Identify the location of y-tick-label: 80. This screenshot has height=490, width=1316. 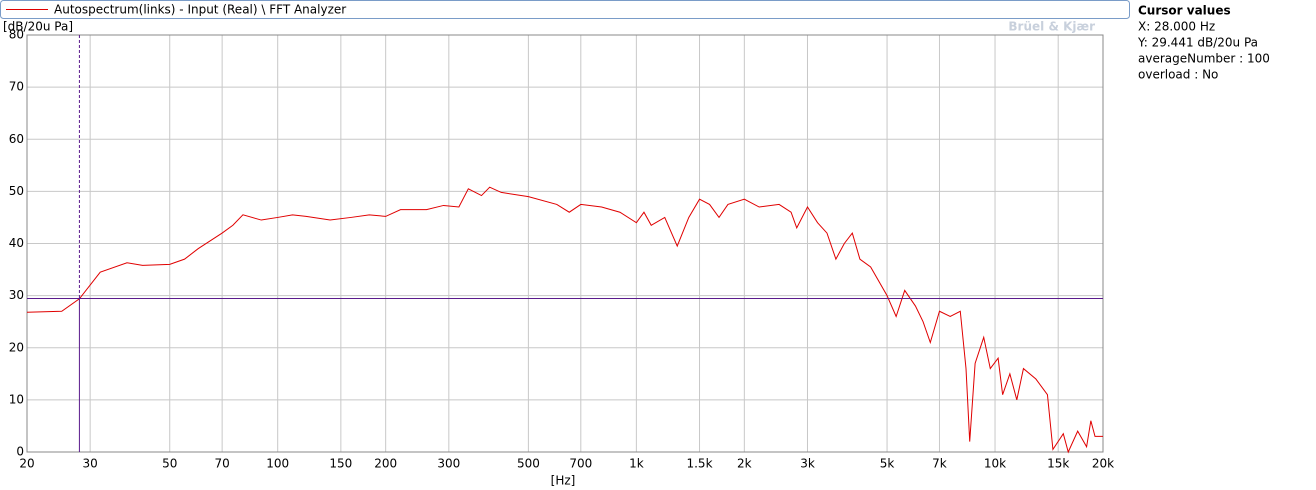
(16, 35).